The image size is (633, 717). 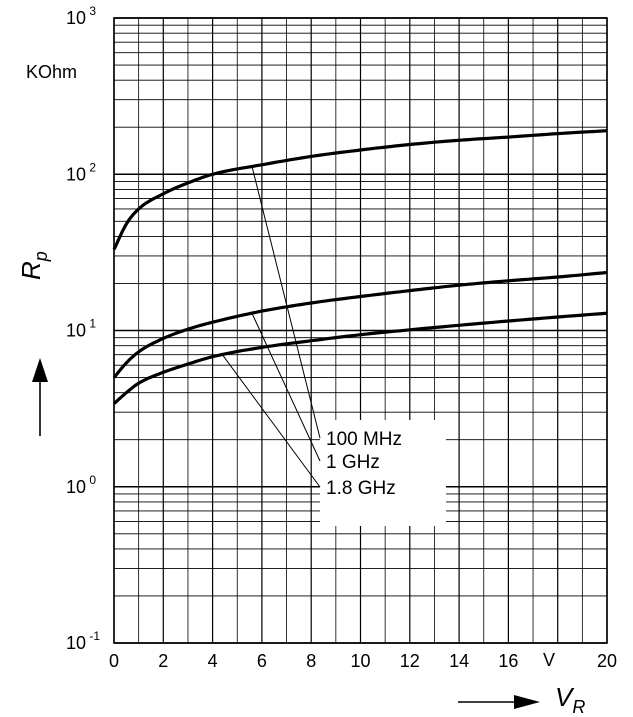 I want to click on y-tick-label: 10 2, so click(x=81, y=172).